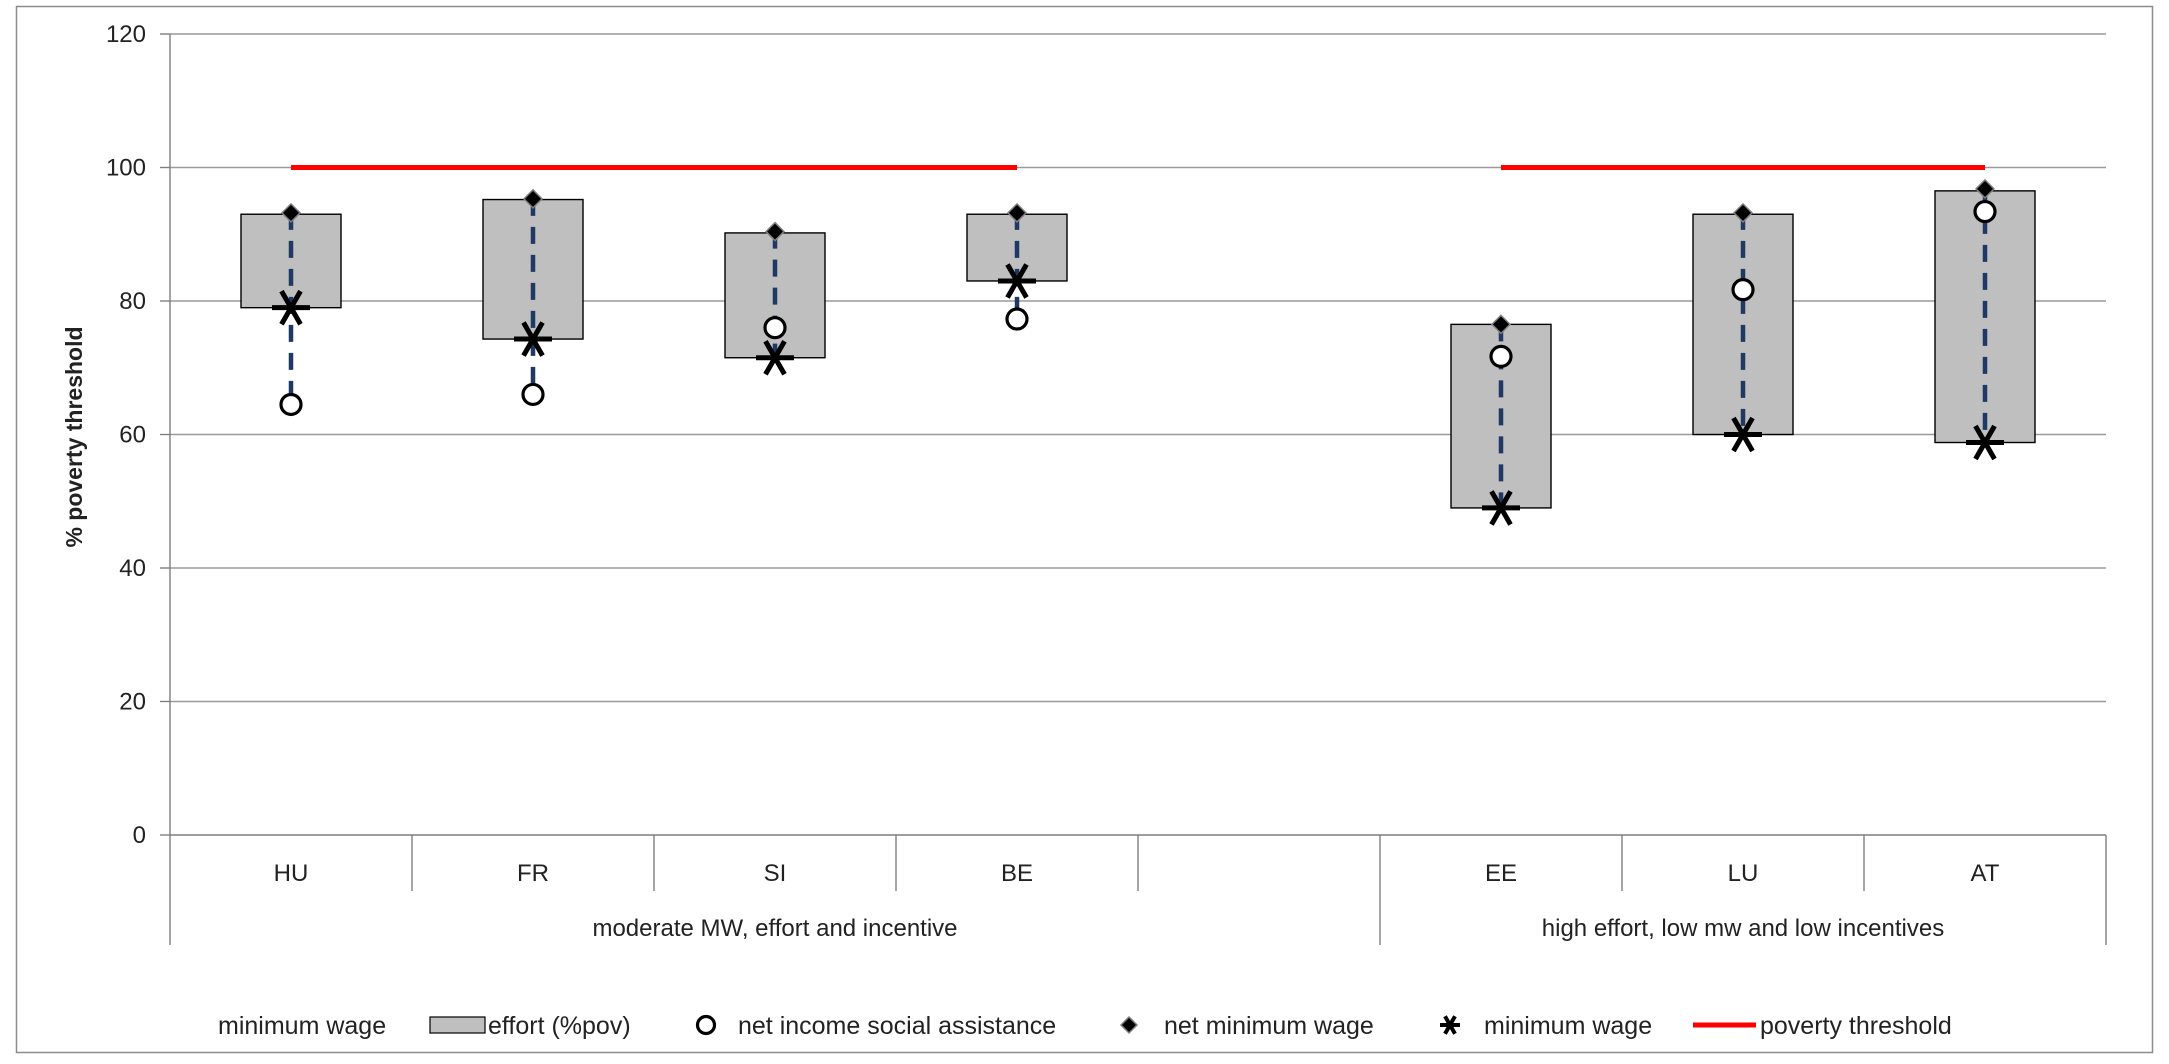  I want to click on minimum-wage-marker-EE, so click(1501, 508).